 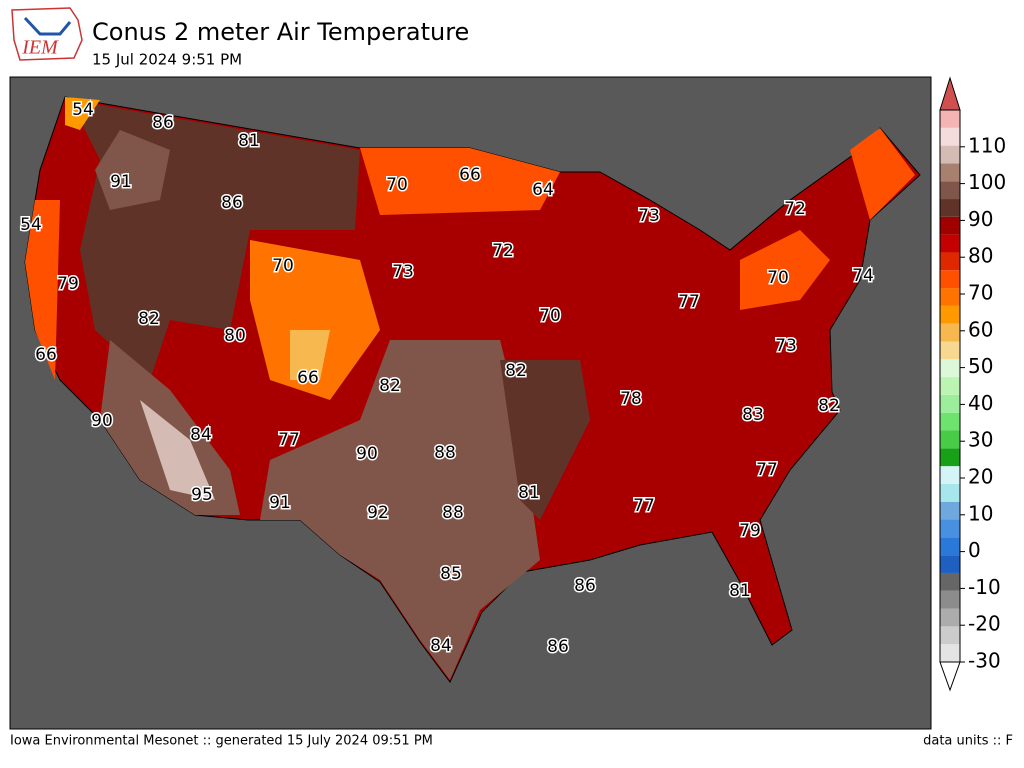 What do you see at coordinates (987, 145) in the screenshot?
I see `colorbar-tick-label: 110` at bounding box center [987, 145].